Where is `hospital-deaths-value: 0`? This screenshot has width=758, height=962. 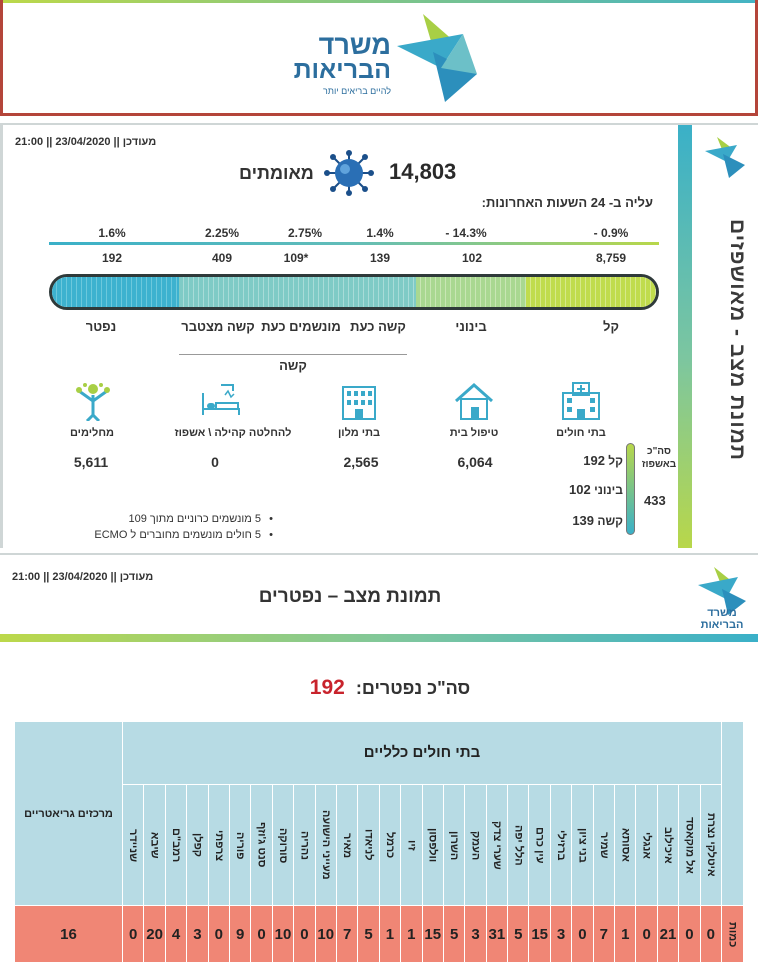
hospital-deaths-value: 0 is located at coordinates (582, 933).